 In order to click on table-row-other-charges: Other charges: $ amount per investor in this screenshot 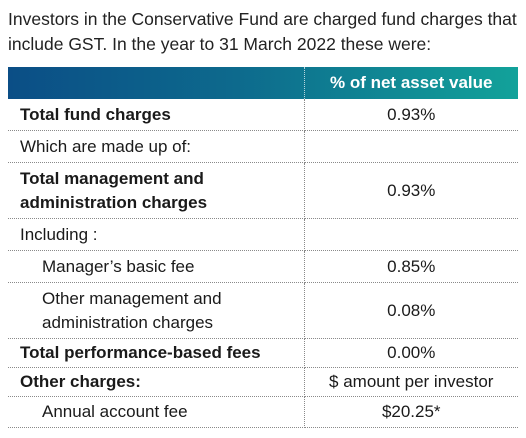, I will do `click(263, 382)`.